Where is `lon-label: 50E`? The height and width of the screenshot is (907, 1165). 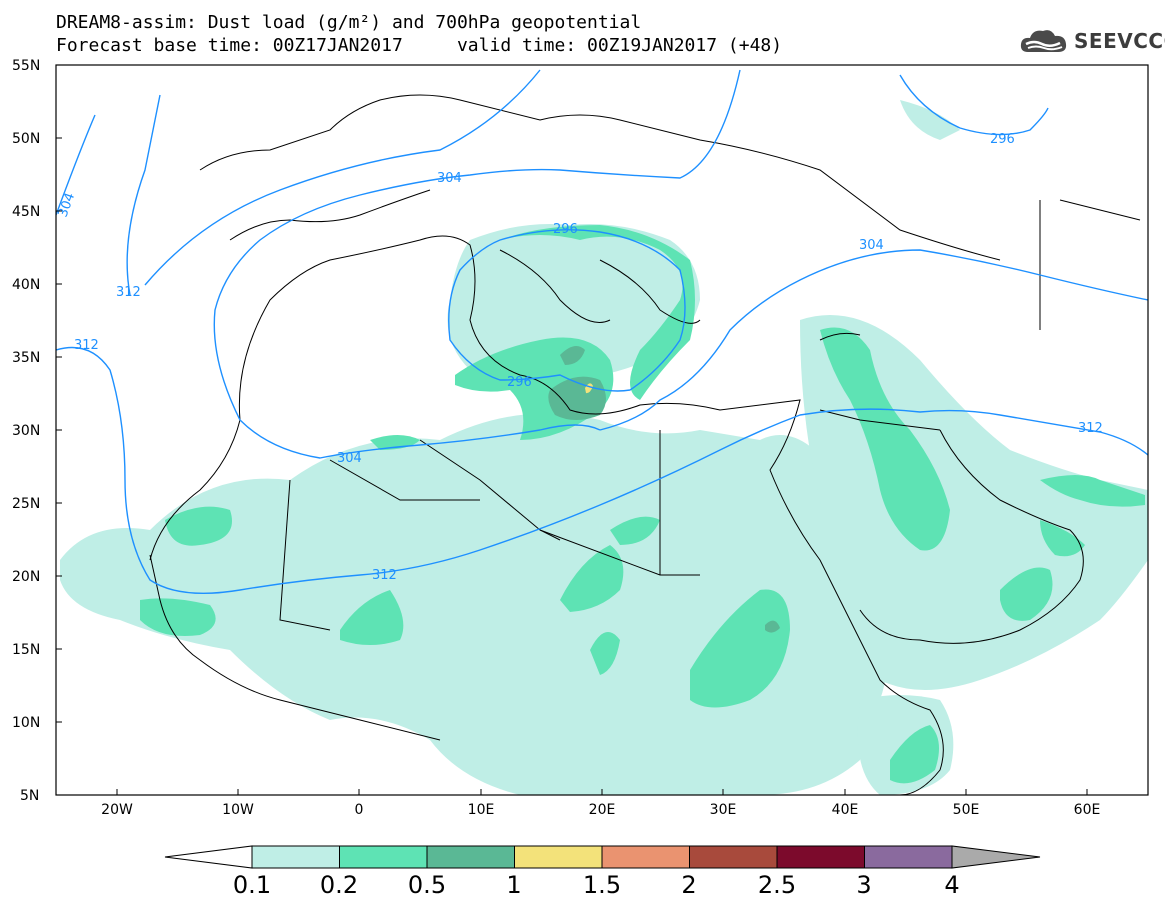
lon-label: 50E is located at coordinates (966, 810).